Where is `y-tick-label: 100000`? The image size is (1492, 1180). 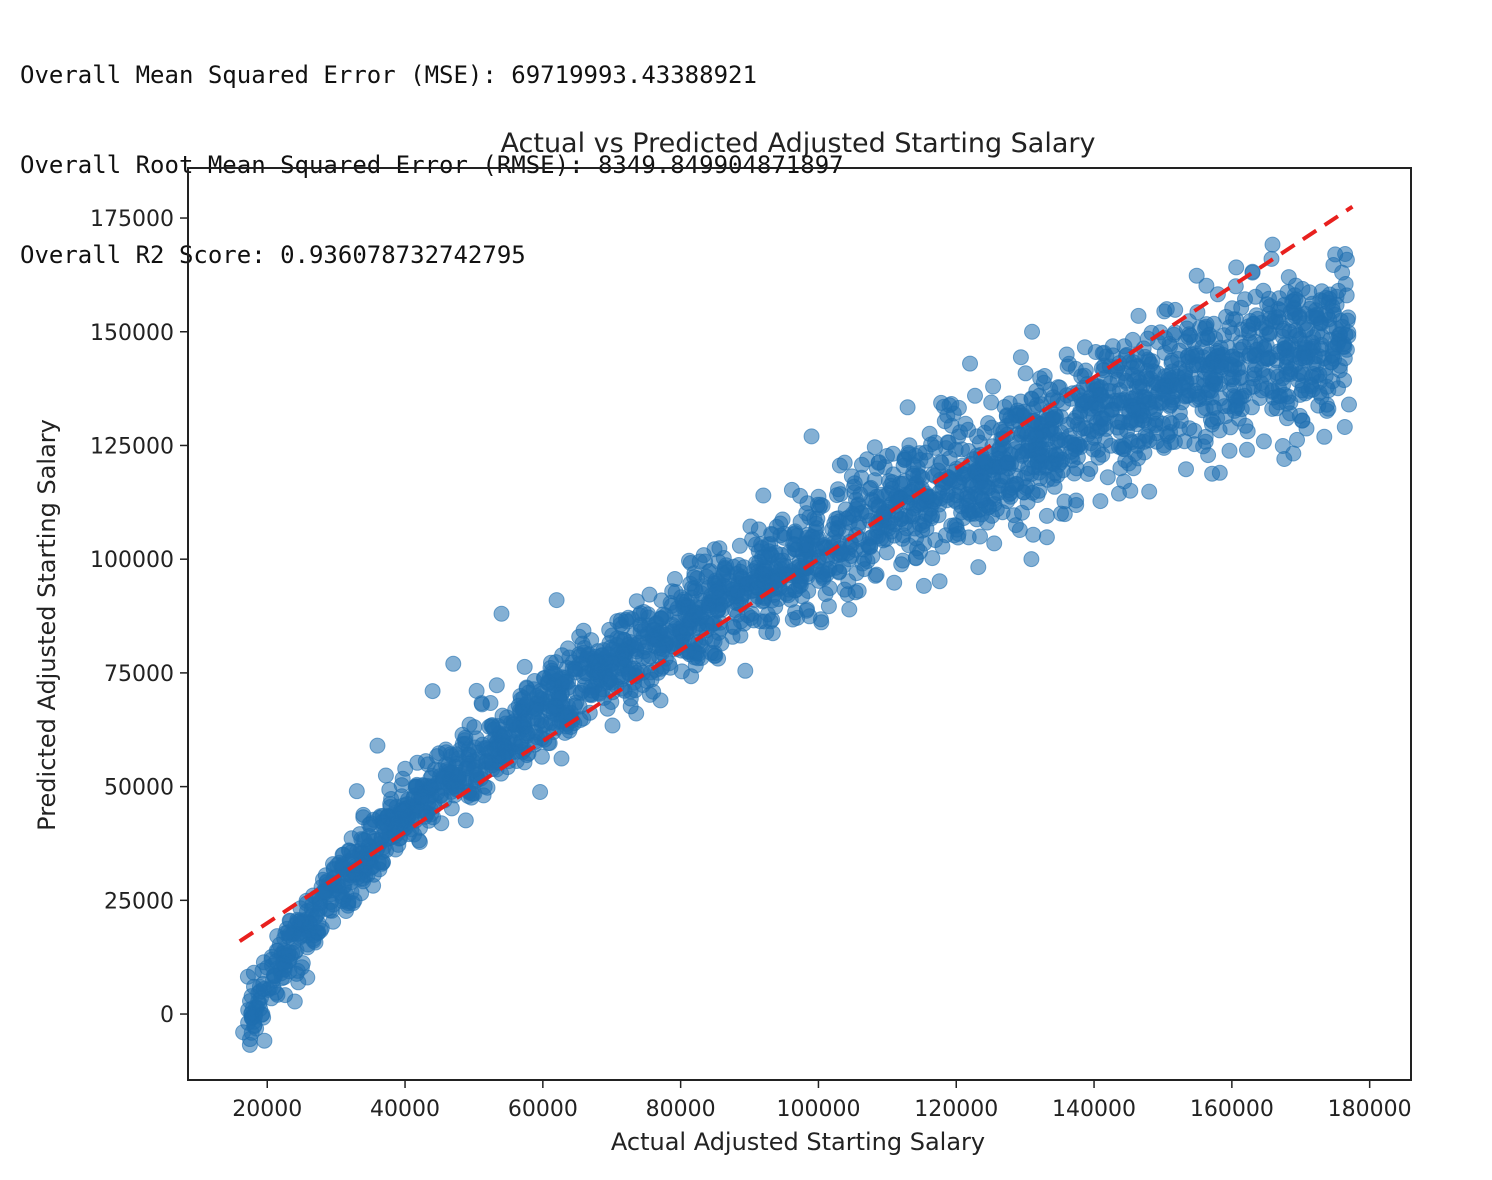
y-tick-label: 100000 is located at coordinates (132, 560).